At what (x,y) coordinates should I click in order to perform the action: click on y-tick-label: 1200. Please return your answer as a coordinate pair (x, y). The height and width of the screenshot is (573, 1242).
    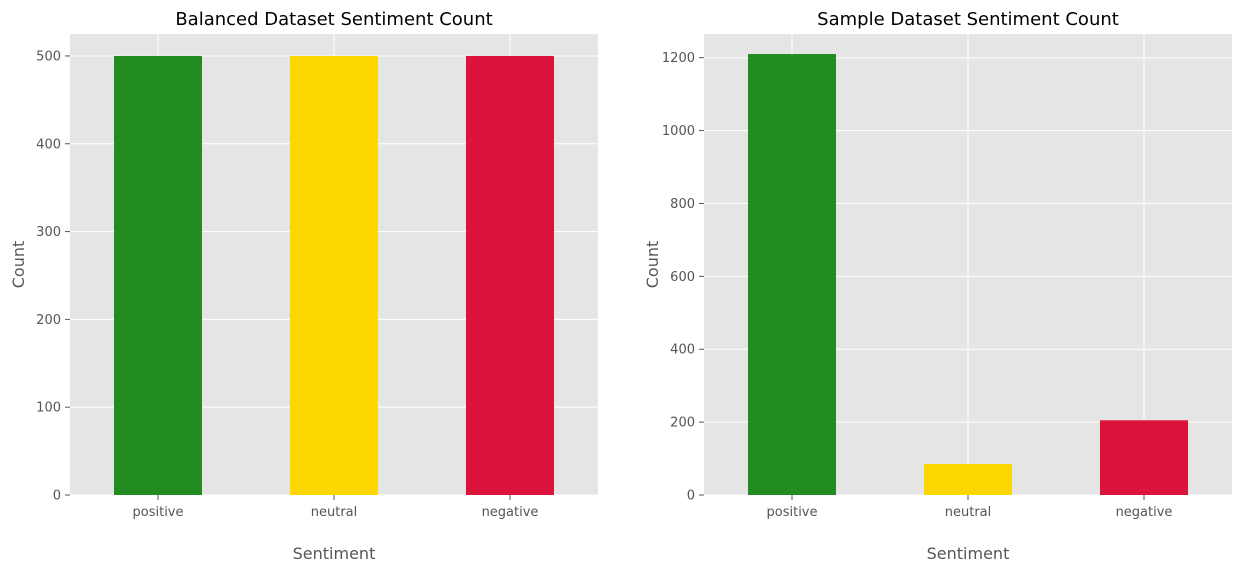
    Looking at the image, I should click on (678, 58).